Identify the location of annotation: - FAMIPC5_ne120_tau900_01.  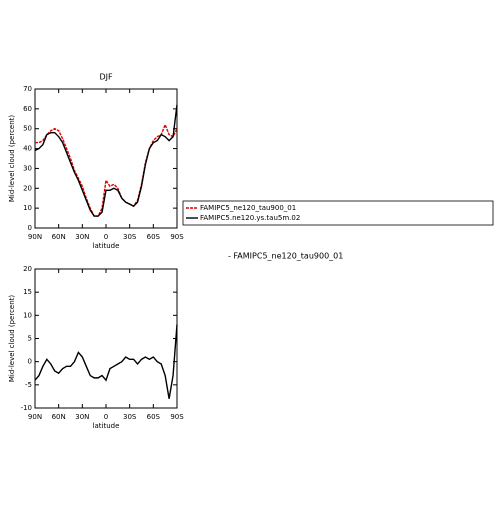
(285, 256).